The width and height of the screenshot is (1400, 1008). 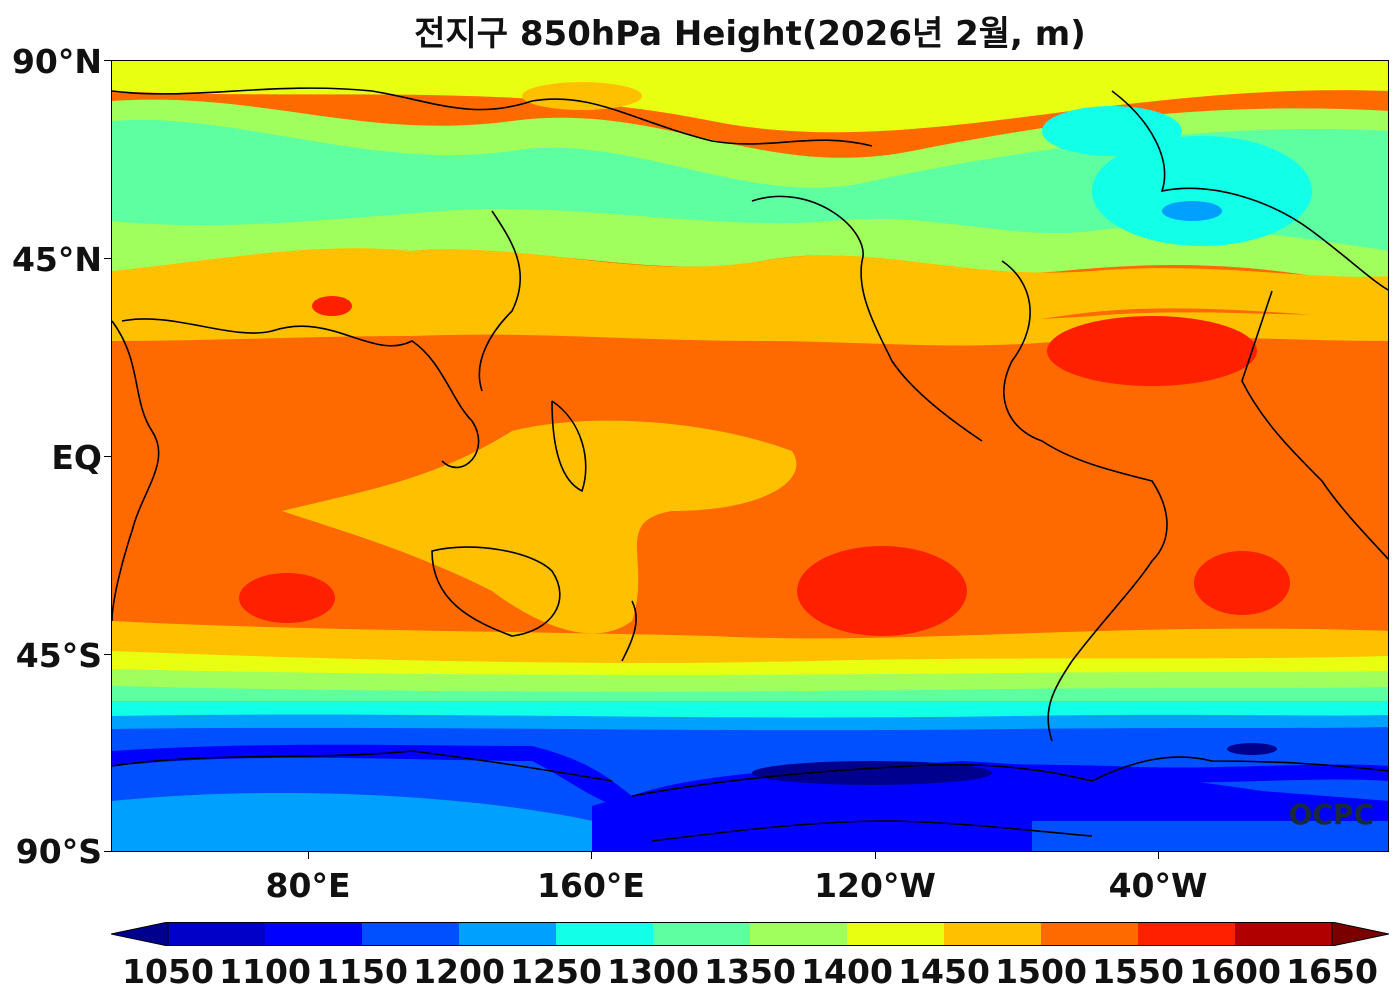 I want to click on lat-label-45s: 45°S, so click(x=58, y=655).